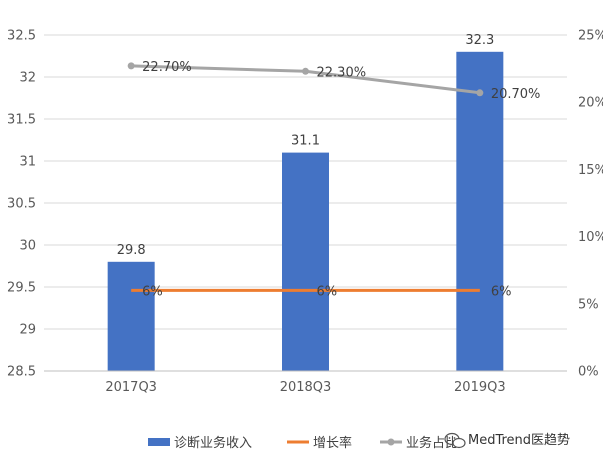  Describe the element at coordinates (27, 246) in the screenshot. I see `left-tick-label: 30` at that location.